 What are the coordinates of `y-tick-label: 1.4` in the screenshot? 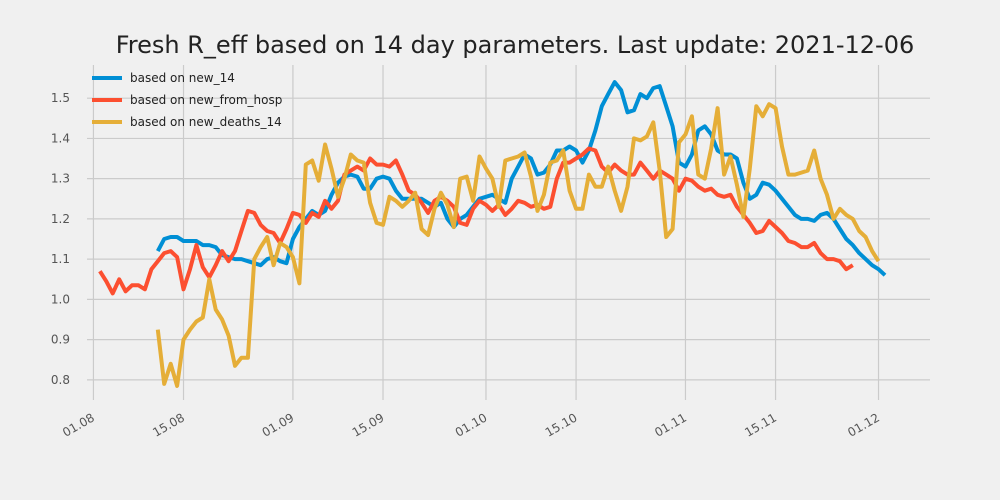 It's located at (60, 138).